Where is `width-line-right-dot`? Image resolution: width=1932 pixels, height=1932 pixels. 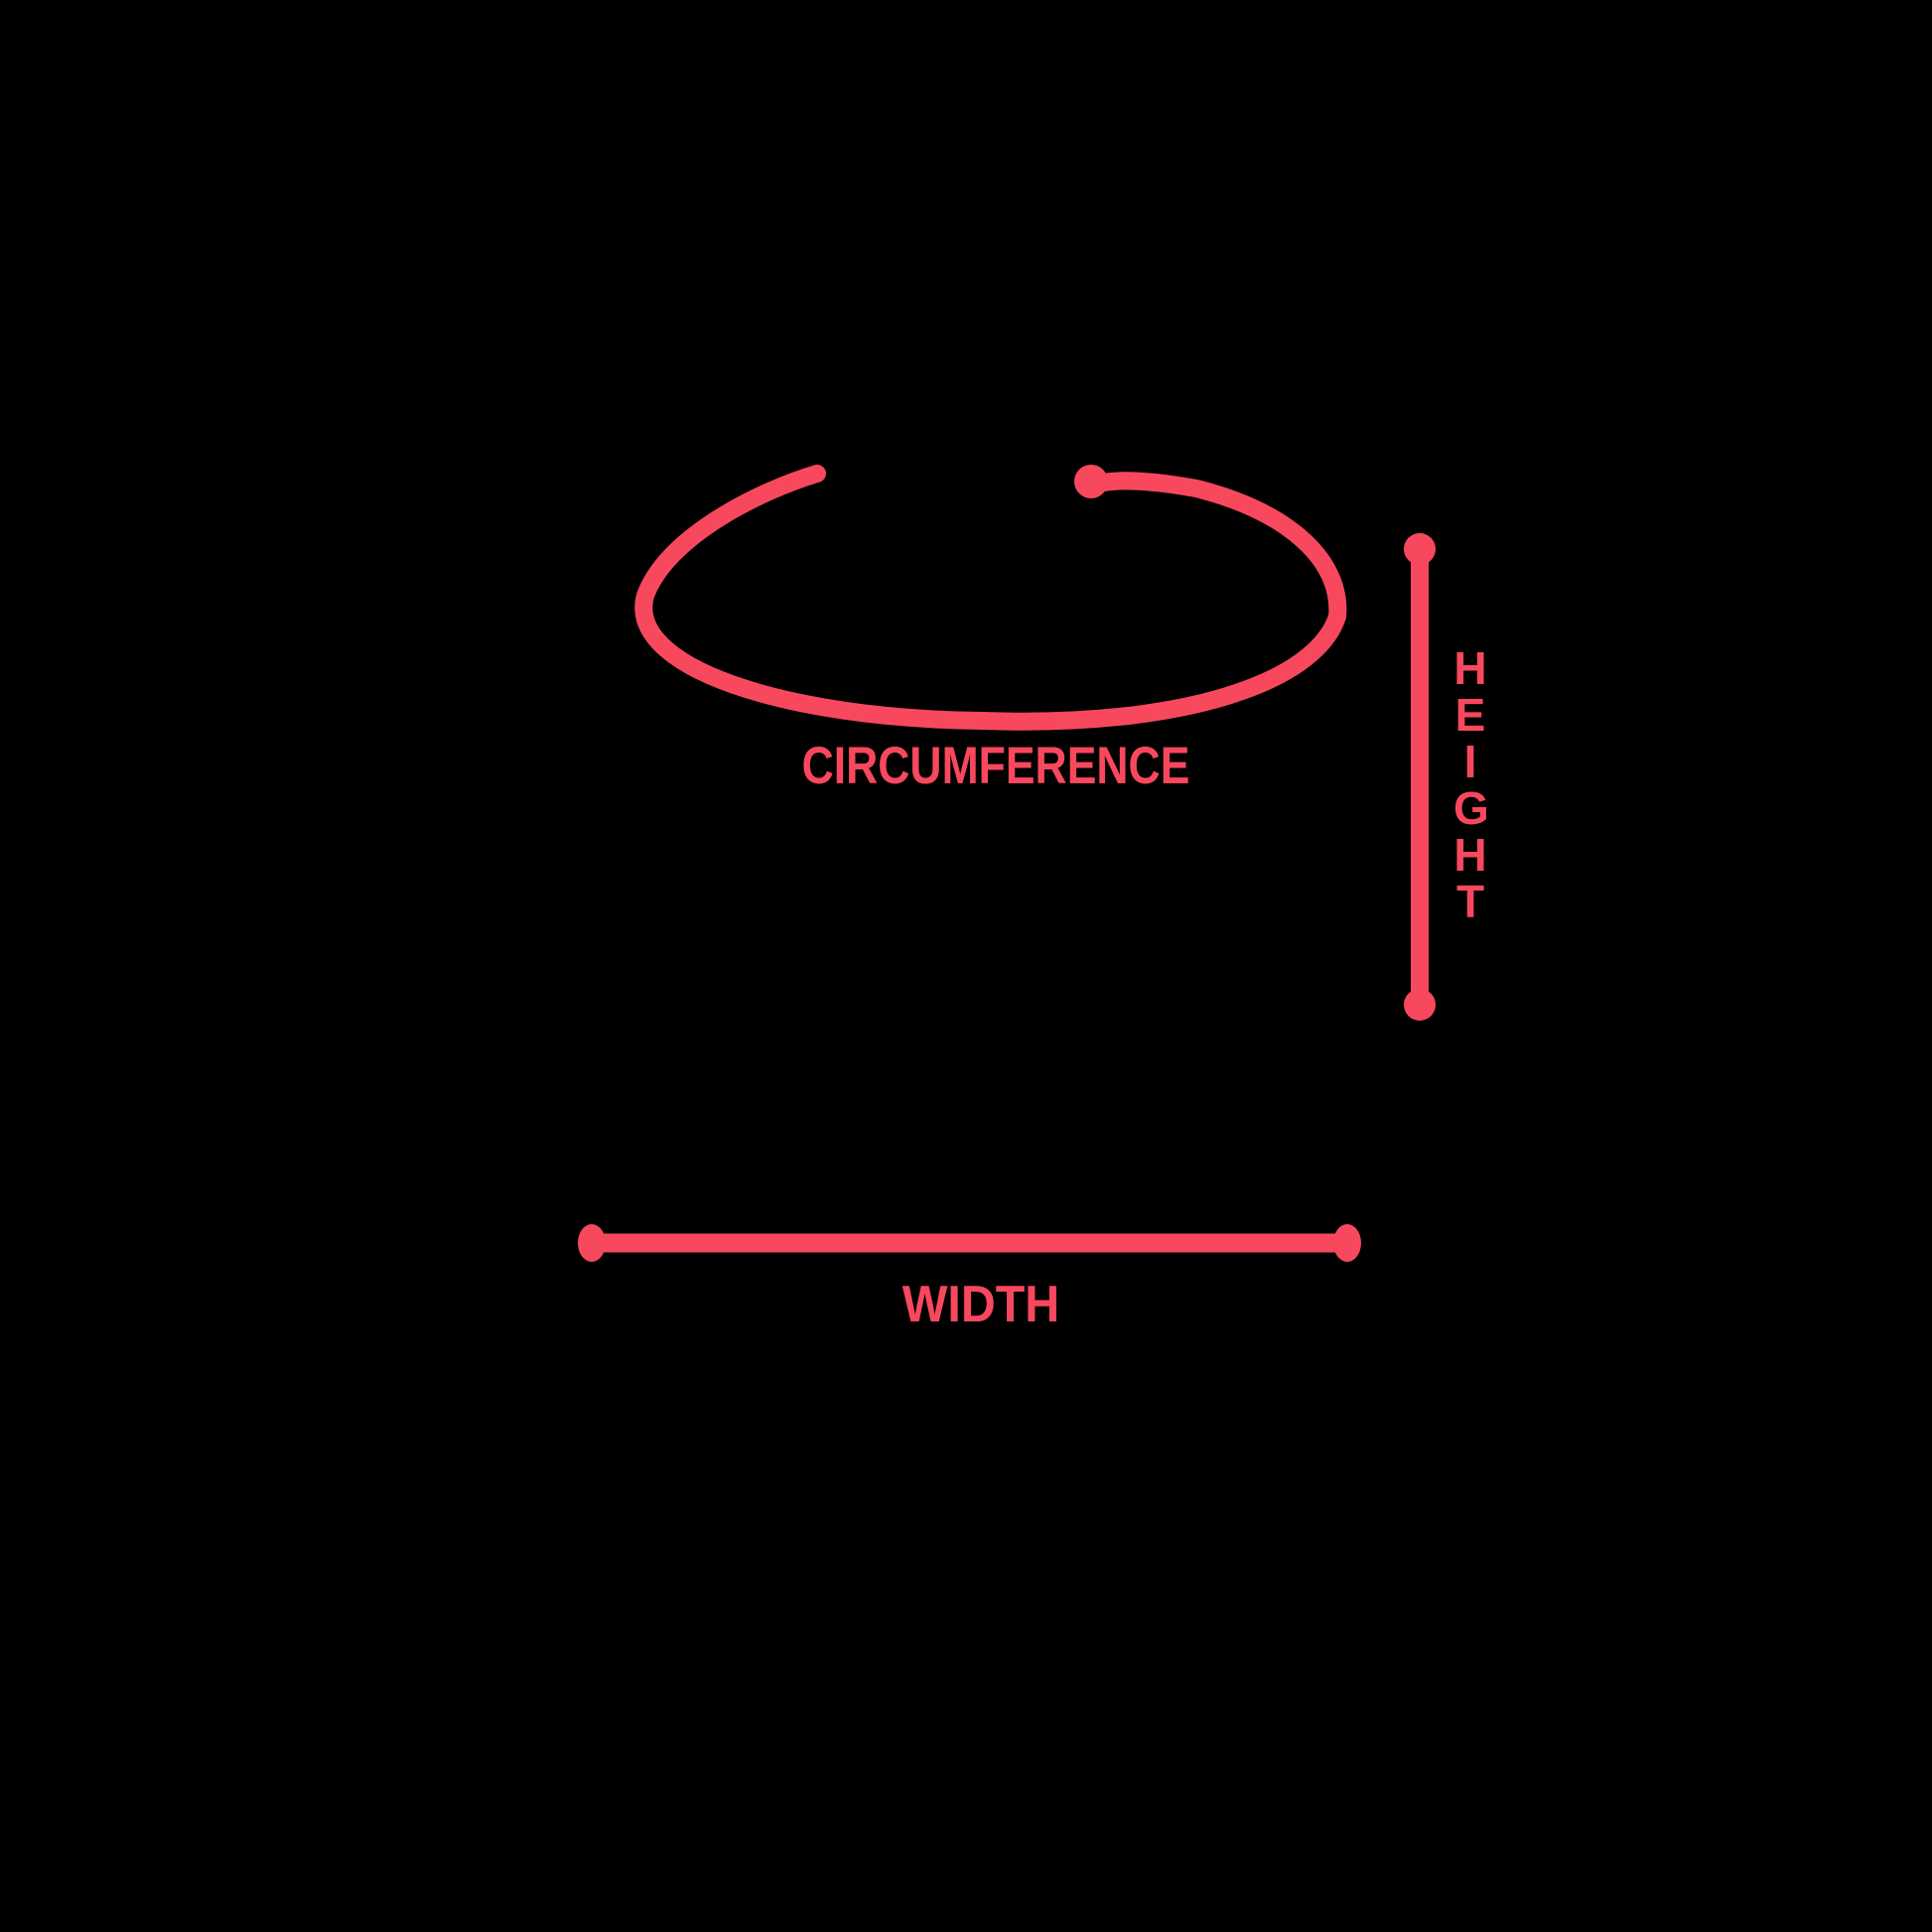
width-line-right-dot is located at coordinates (1347, 1243).